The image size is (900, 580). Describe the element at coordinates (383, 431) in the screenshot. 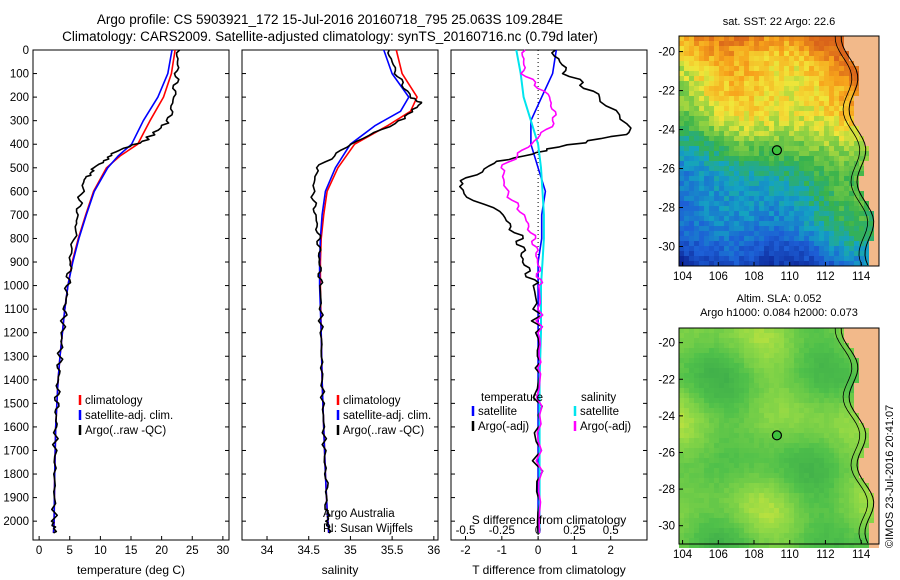

I see `salinity-legend-label: Argo(..raw -QC)` at that location.